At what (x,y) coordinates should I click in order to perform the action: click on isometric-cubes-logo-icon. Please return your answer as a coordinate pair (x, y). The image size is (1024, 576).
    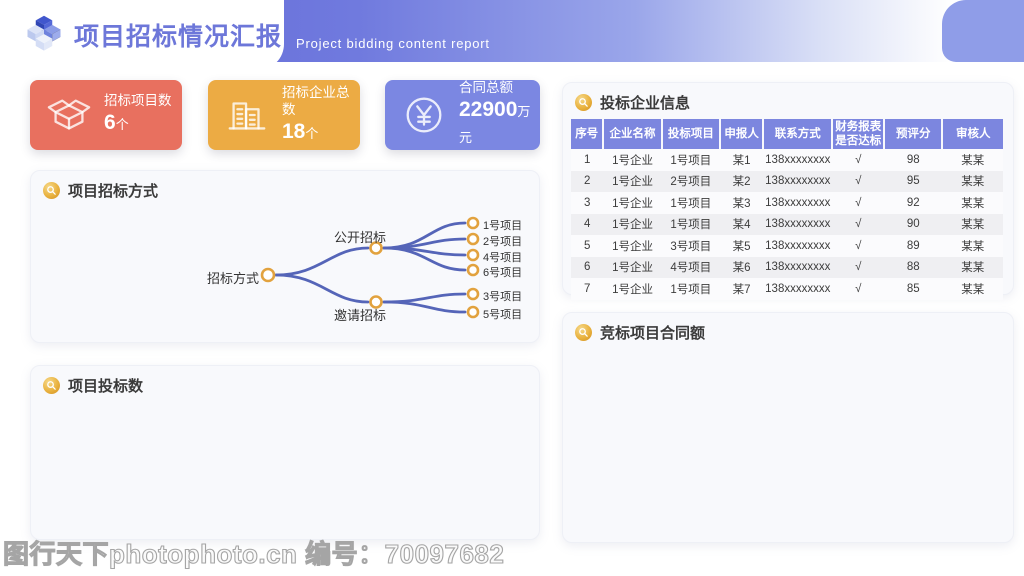
    Looking at the image, I should click on (44, 35).